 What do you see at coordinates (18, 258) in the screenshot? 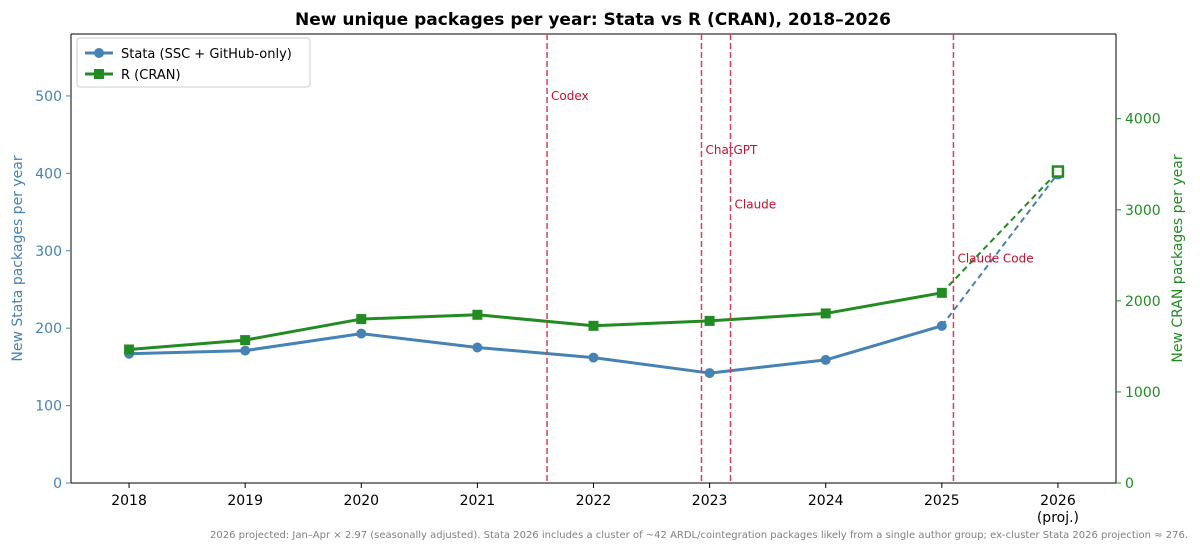
I see `left-y-axis-label: New Stata packages per year` at bounding box center [18, 258].